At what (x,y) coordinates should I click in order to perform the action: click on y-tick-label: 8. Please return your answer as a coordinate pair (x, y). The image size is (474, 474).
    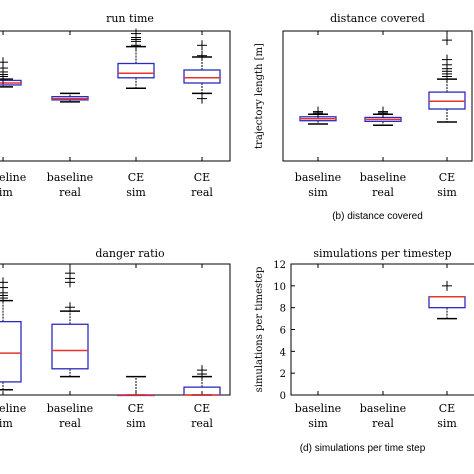
    Looking at the image, I should click on (283, 309).